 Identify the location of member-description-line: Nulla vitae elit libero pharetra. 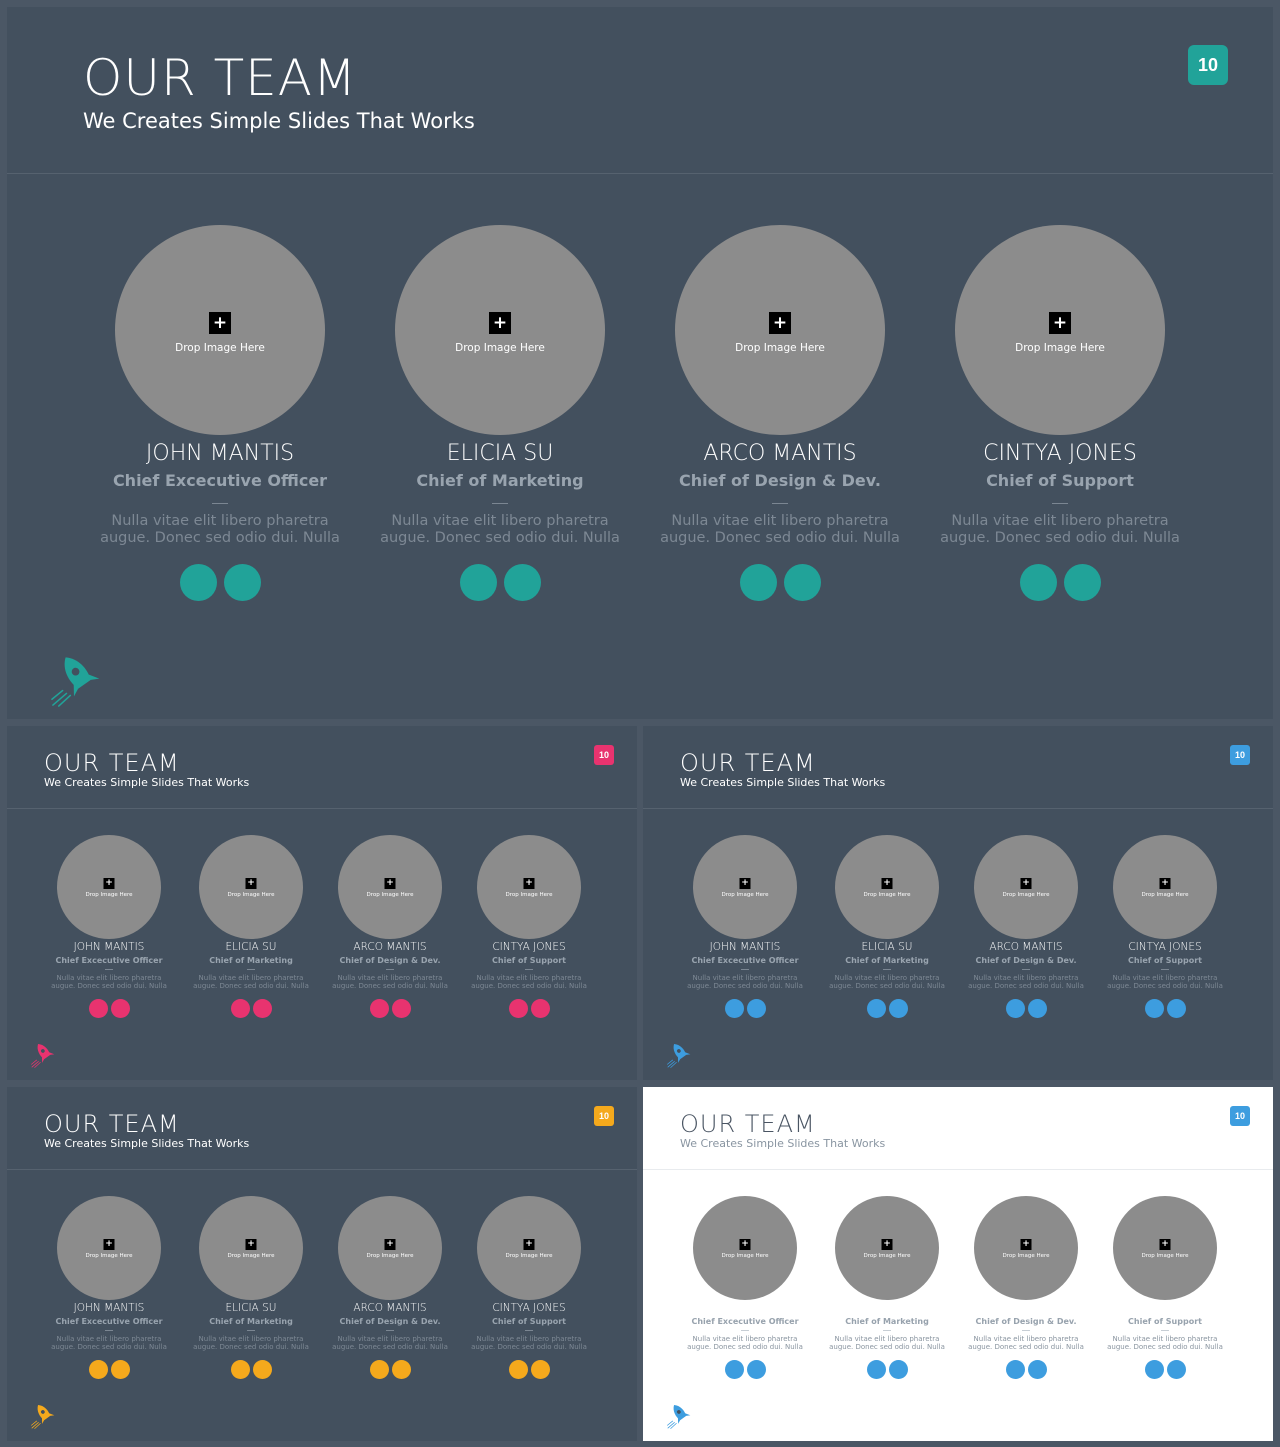
(1026, 1338).